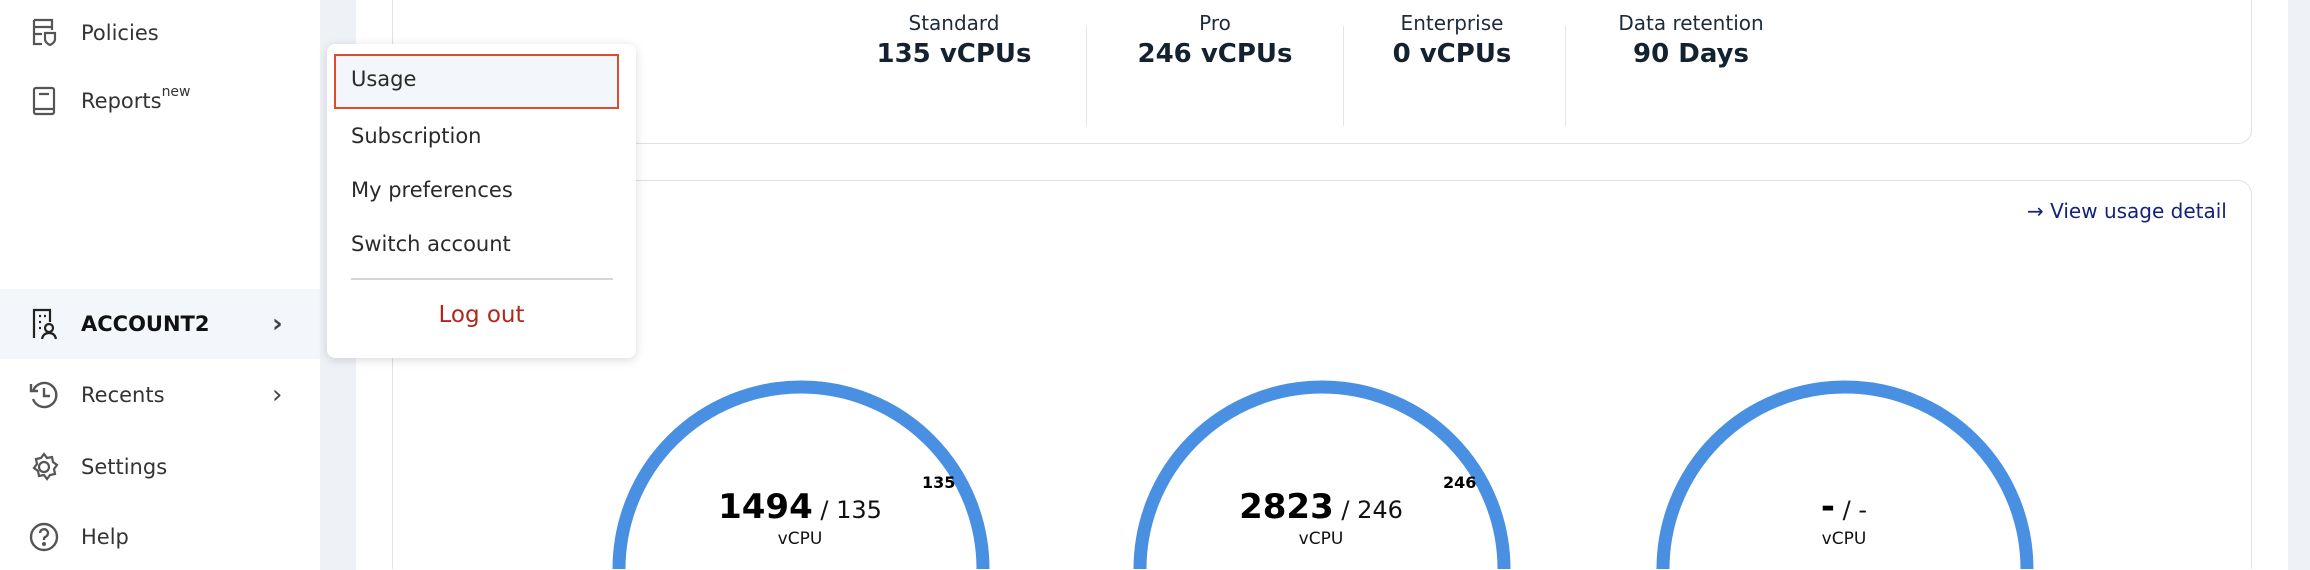 Image resolution: width=2310 pixels, height=570 pixels. Describe the element at coordinates (1215, 54) in the screenshot. I see `plan-value: 246 vCPUs` at that location.